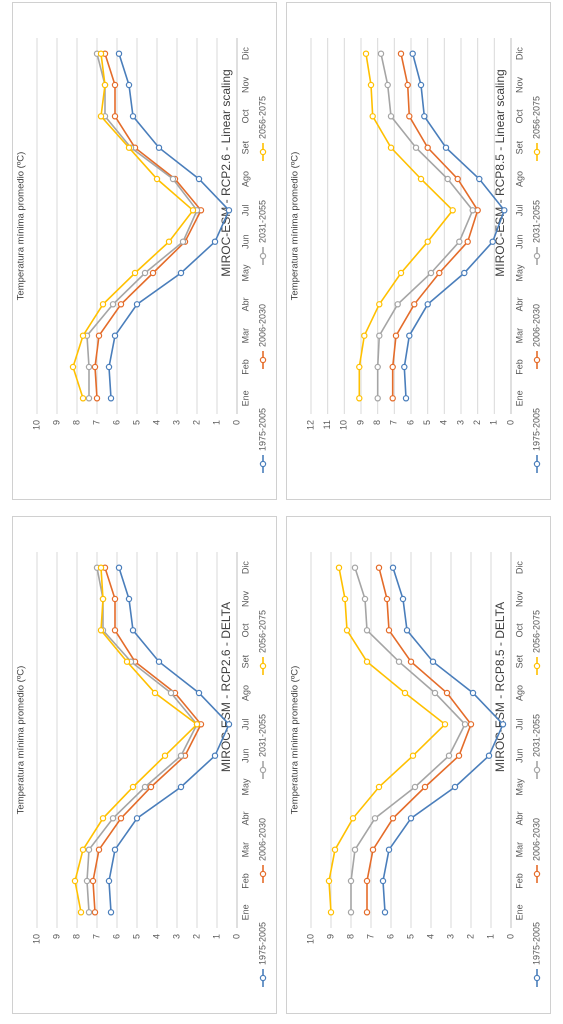 The height and width of the screenshot is (1024, 563). What do you see at coordinates (425, 226) in the screenshot?
I see `series-2031-2055` at bounding box center [425, 226].